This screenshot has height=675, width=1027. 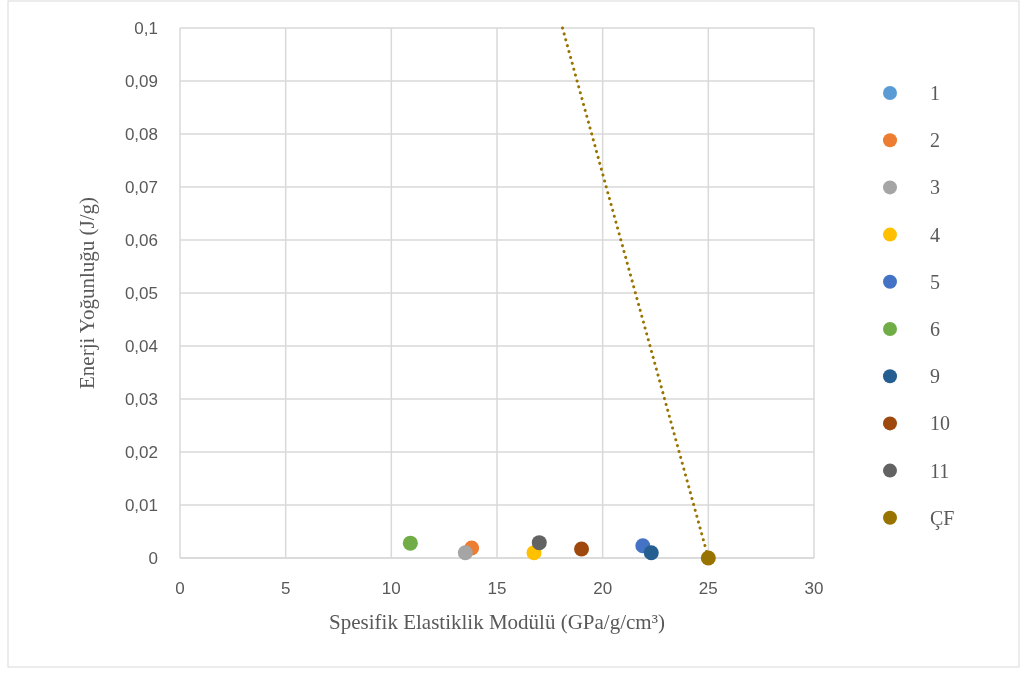 What do you see at coordinates (141, 293) in the screenshot?
I see `y-tick-label: 0,05` at bounding box center [141, 293].